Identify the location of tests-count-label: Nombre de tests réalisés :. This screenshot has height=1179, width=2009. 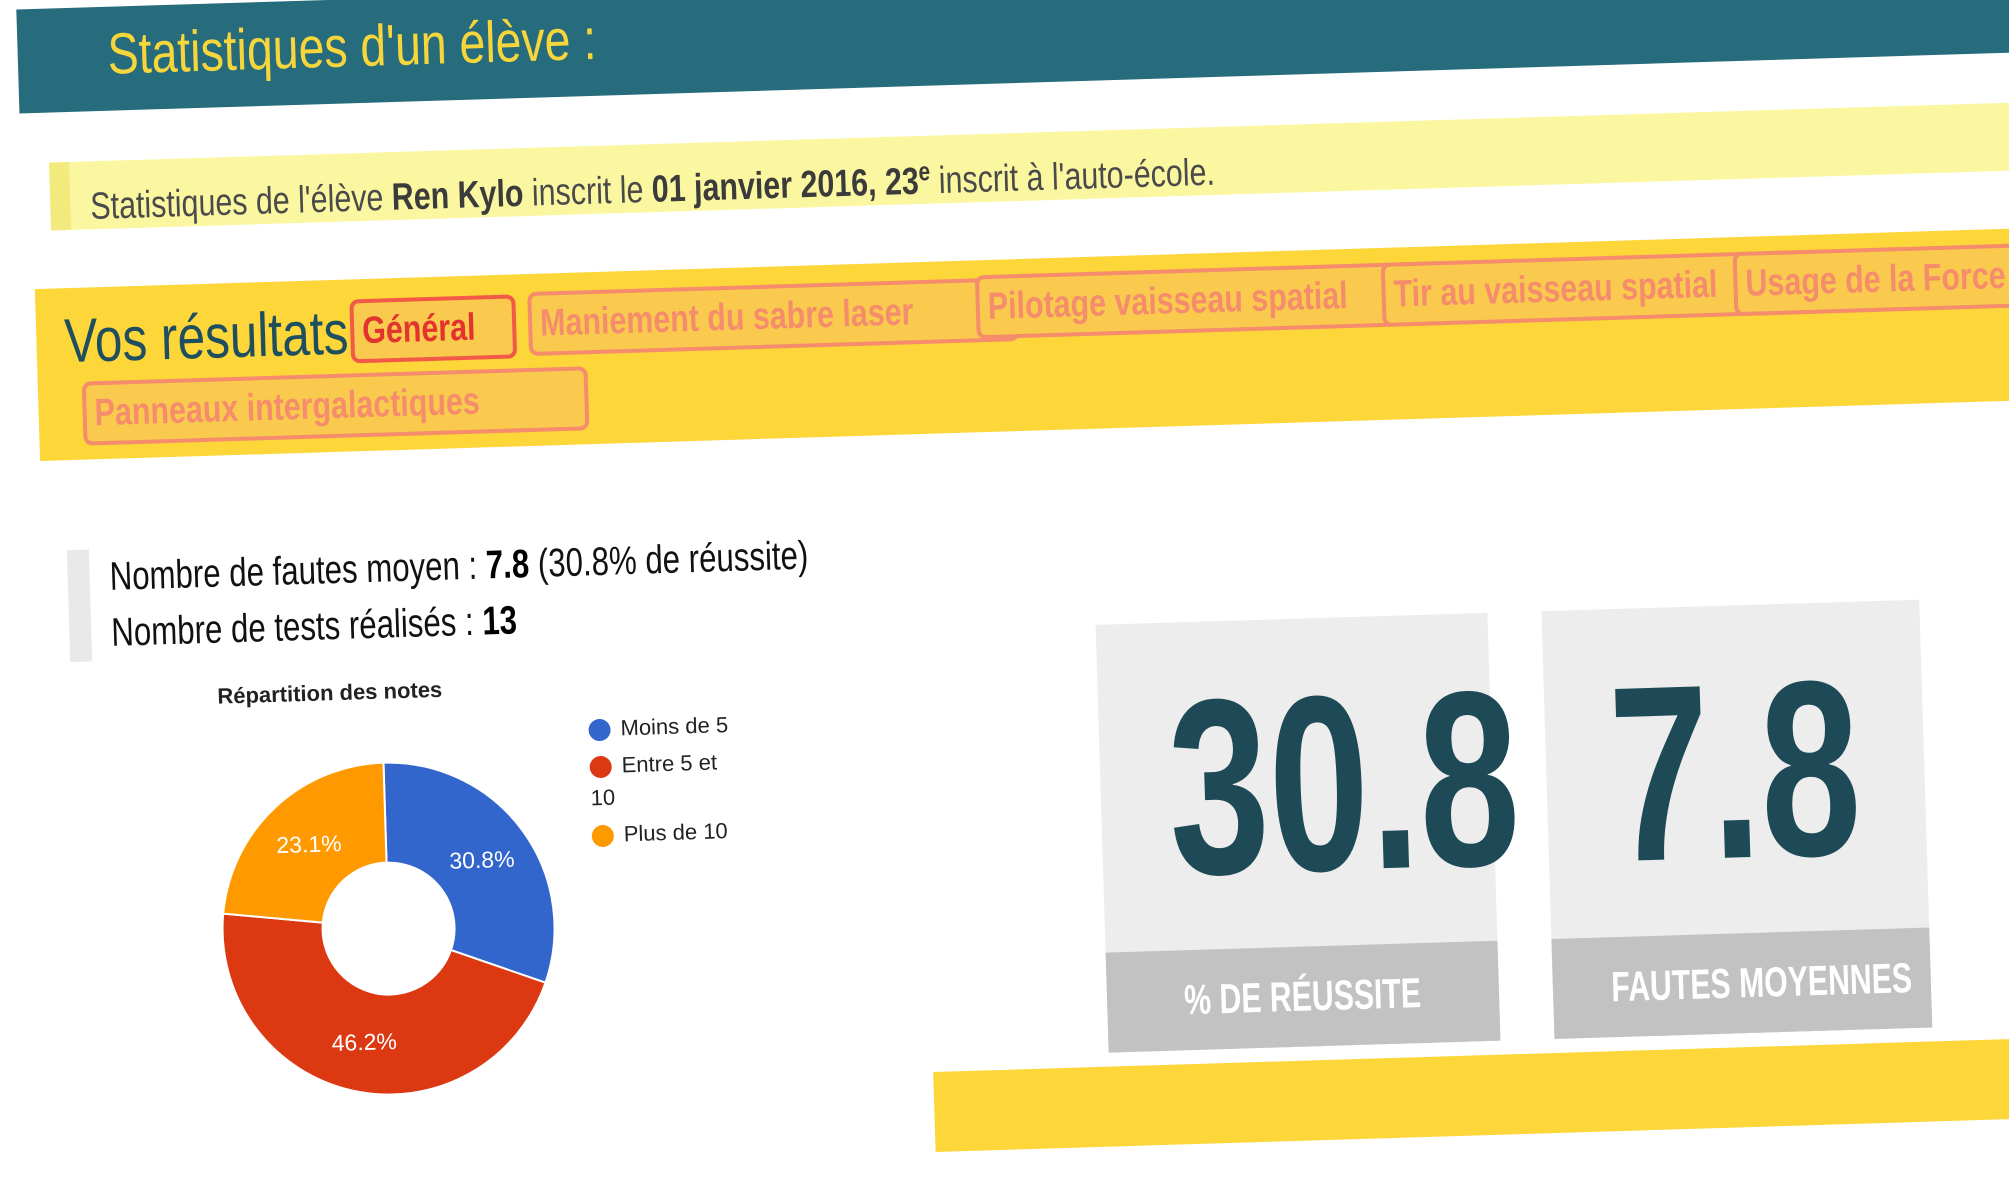
(296, 627).